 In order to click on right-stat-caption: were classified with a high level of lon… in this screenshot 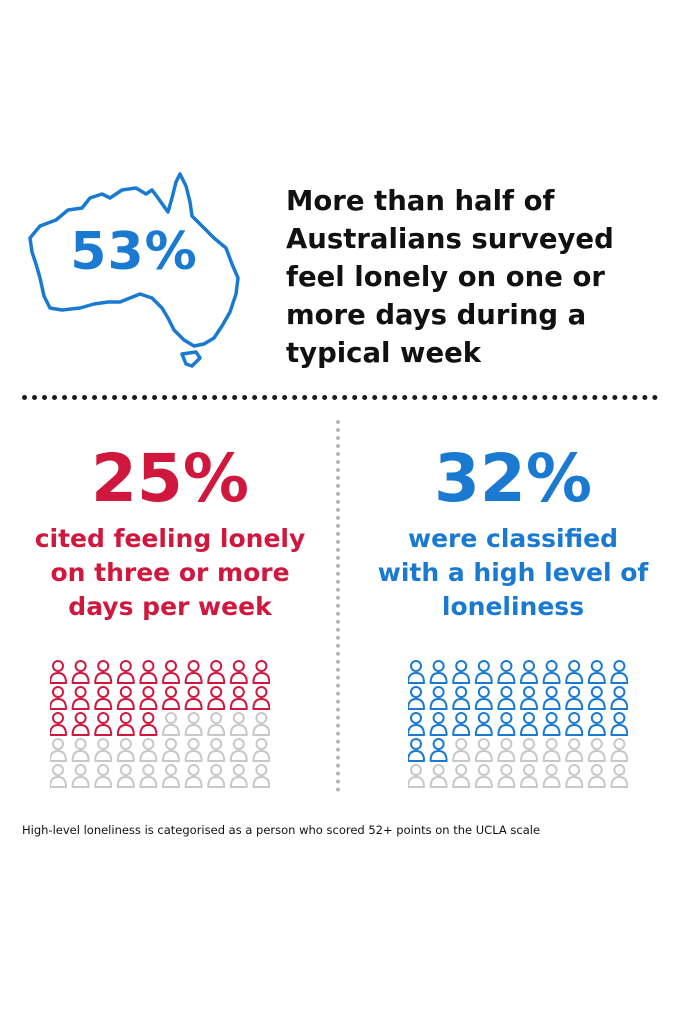, I will do `click(513, 572)`.